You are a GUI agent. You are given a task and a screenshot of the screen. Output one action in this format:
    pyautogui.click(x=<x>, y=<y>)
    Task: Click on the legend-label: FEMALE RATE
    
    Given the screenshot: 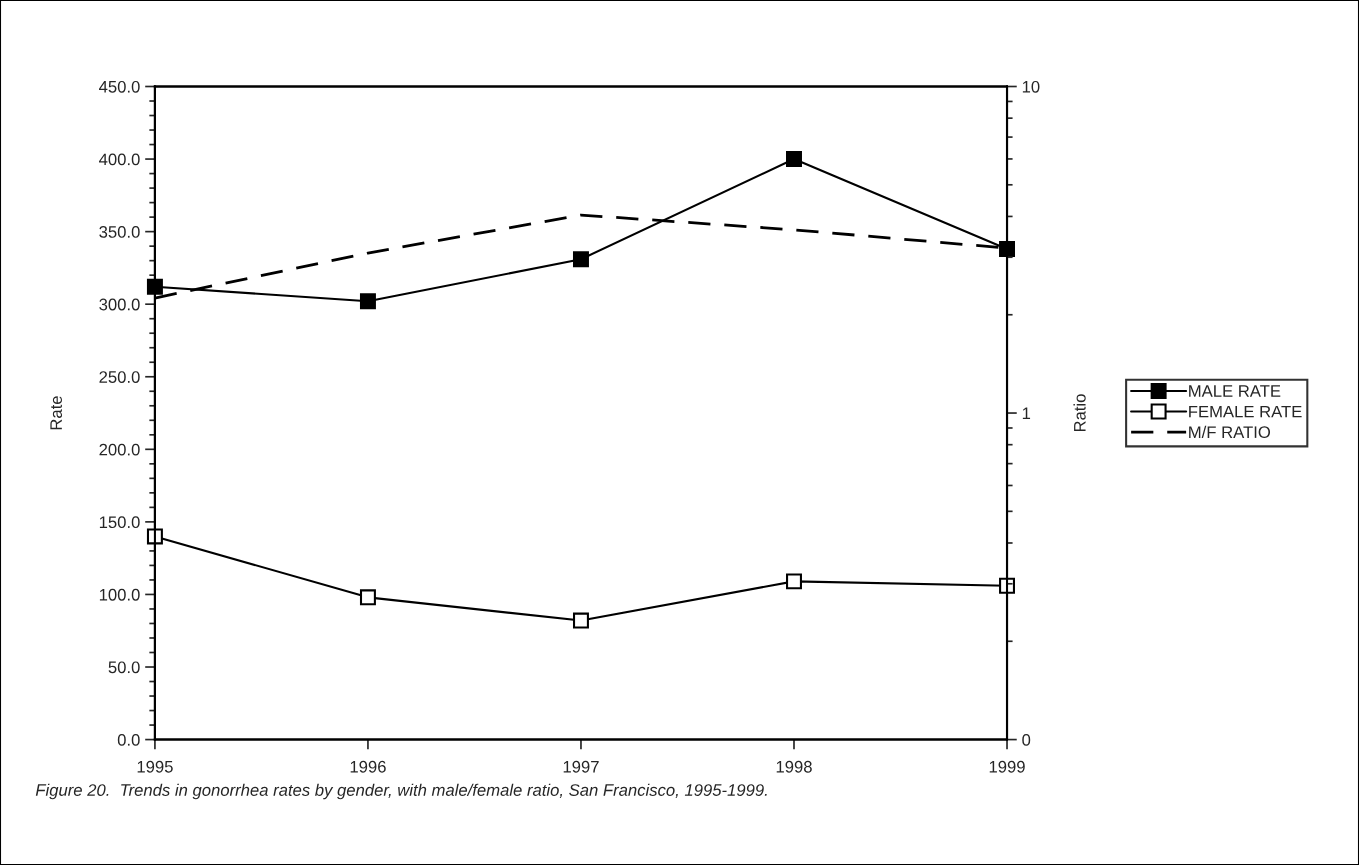 What is the action you would take?
    pyautogui.click(x=1245, y=411)
    